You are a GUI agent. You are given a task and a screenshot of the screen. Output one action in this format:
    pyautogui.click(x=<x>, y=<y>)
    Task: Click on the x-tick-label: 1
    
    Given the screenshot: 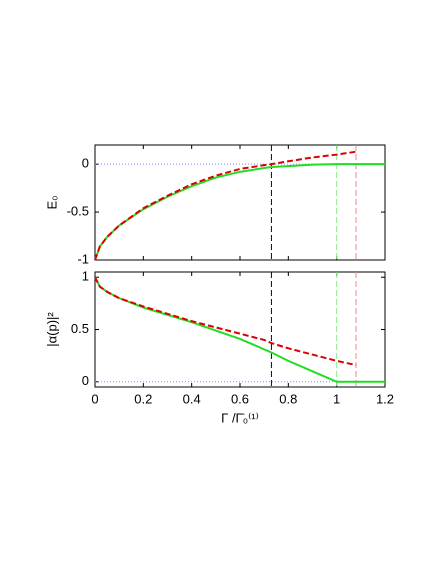 What is the action you would take?
    pyautogui.click(x=336, y=398)
    